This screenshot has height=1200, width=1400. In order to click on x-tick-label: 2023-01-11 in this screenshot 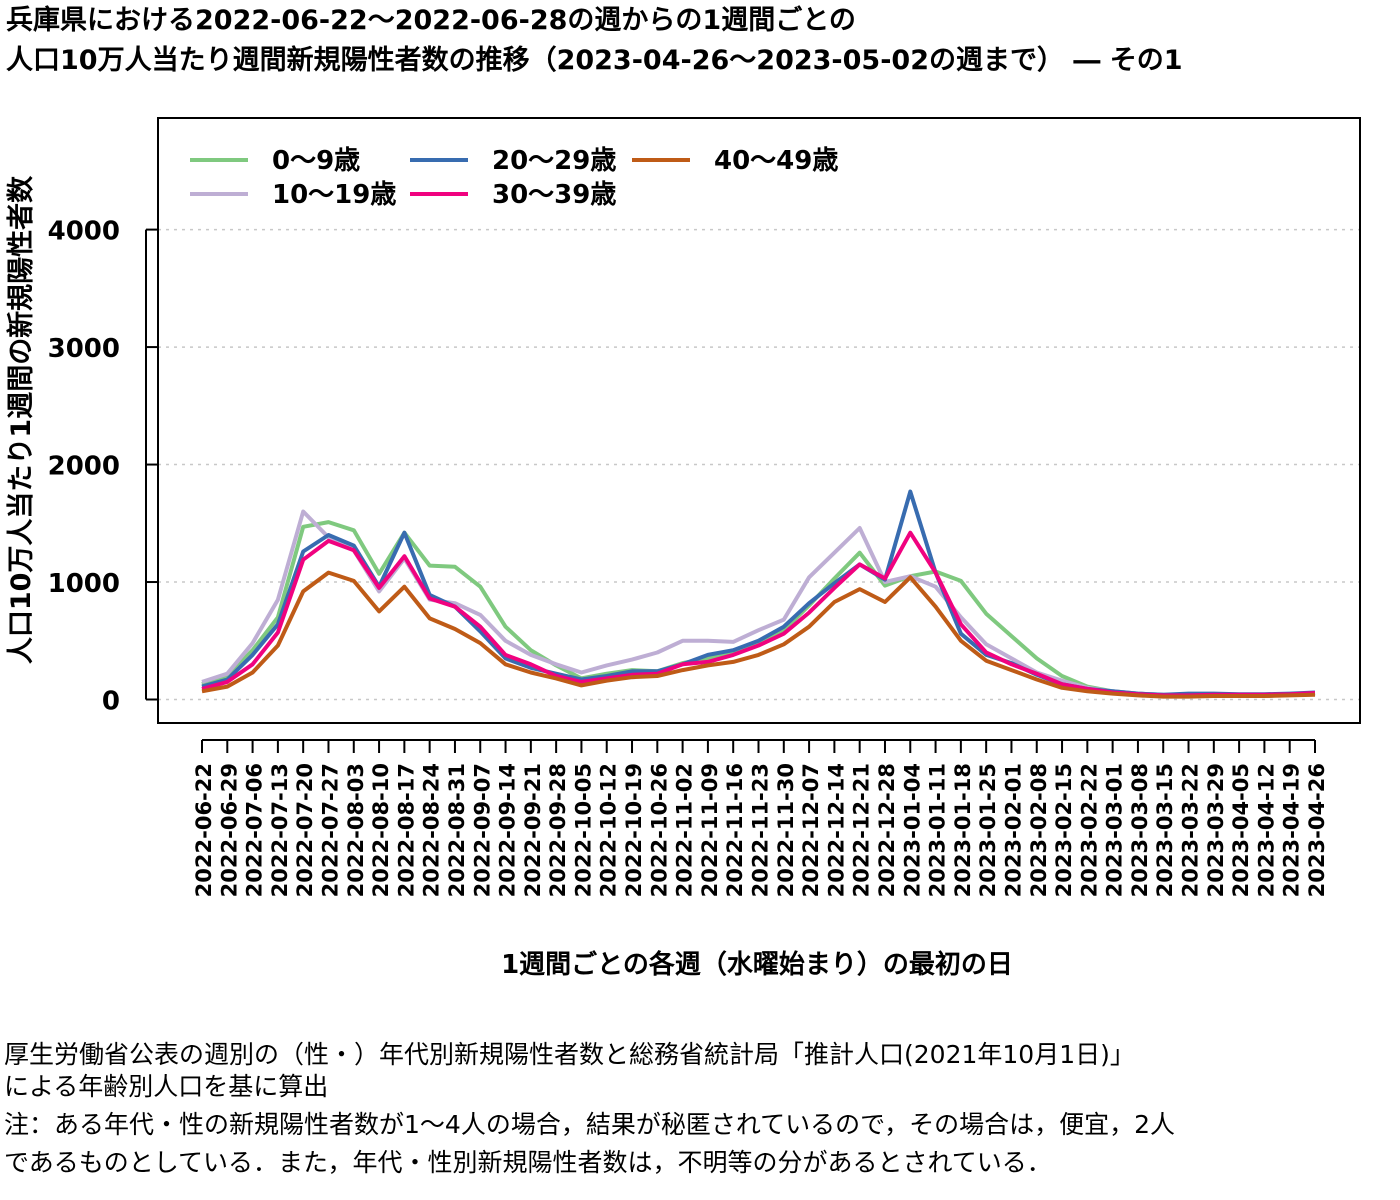, I will do `click(938, 830)`.